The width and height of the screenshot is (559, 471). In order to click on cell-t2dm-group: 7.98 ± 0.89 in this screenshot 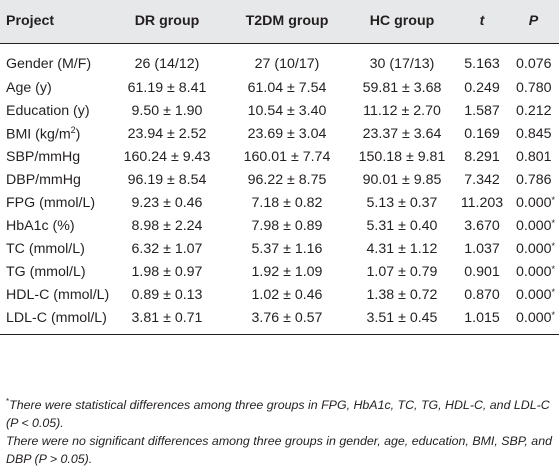, I will do `click(287, 225)`.